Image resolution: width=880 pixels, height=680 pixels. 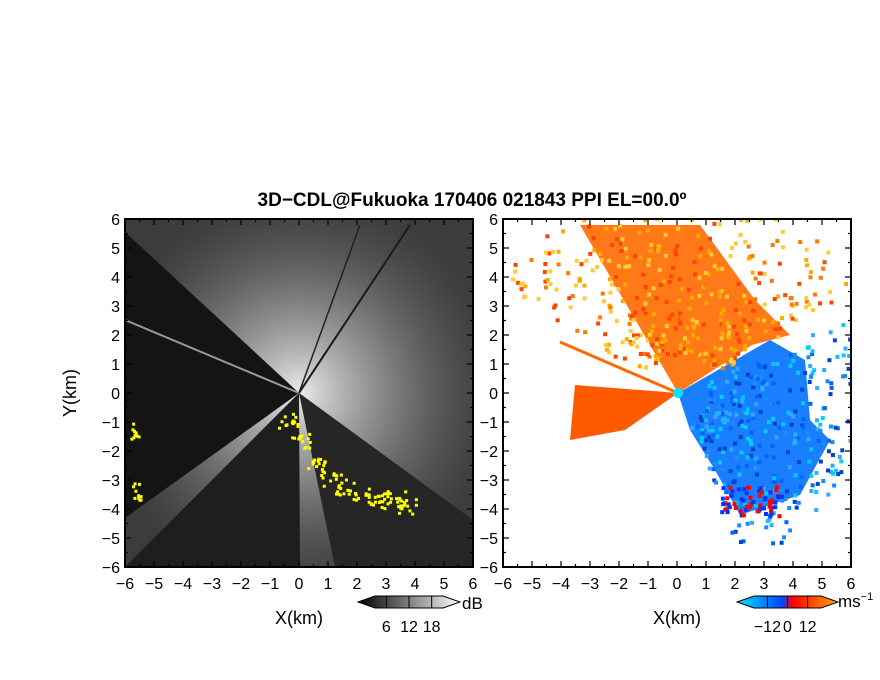 I want to click on y-tick-label: −6, so click(x=489, y=568).